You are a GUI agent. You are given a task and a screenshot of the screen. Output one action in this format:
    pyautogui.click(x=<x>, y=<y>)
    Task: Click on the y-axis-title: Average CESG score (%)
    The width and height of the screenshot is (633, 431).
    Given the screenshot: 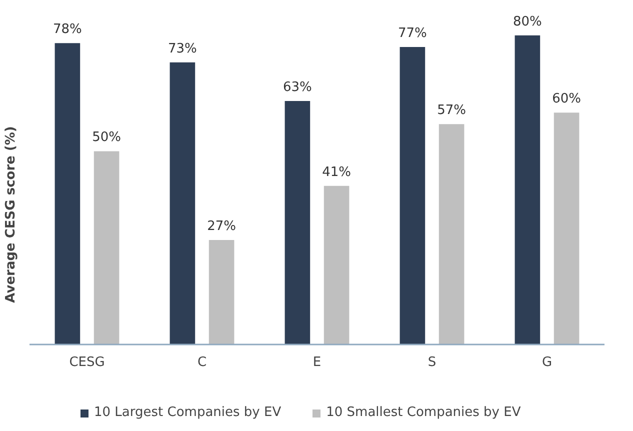 What is the action you would take?
    pyautogui.click(x=11, y=214)
    